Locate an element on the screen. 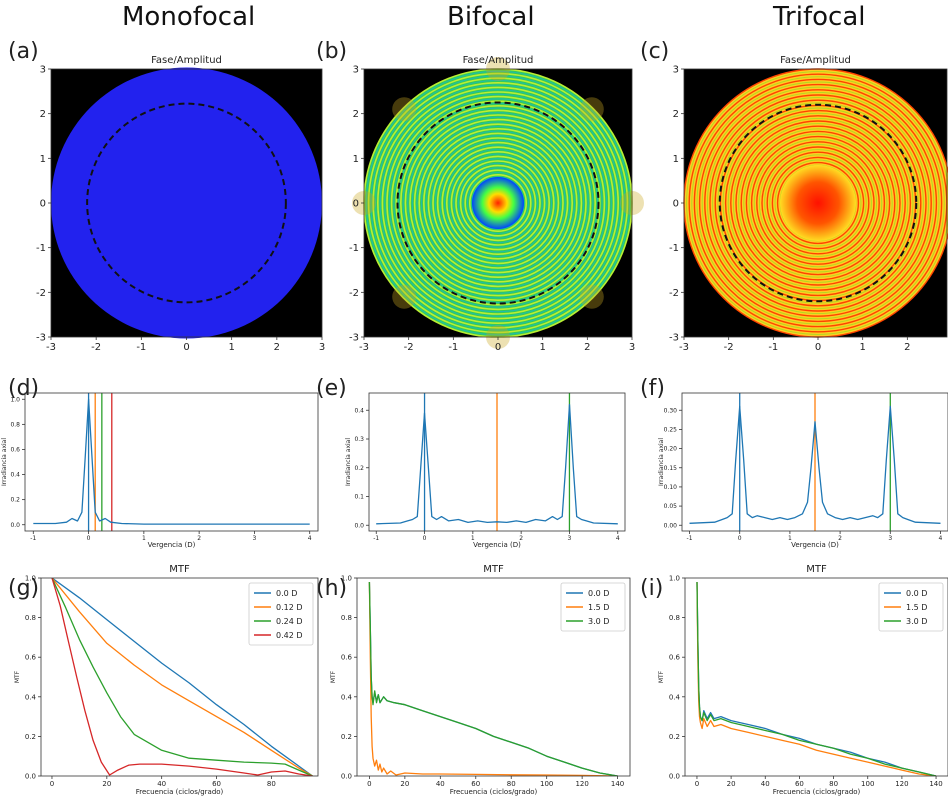 This screenshot has width=948, height=800. x-tick-label-i: 100 is located at coordinates (867, 784).